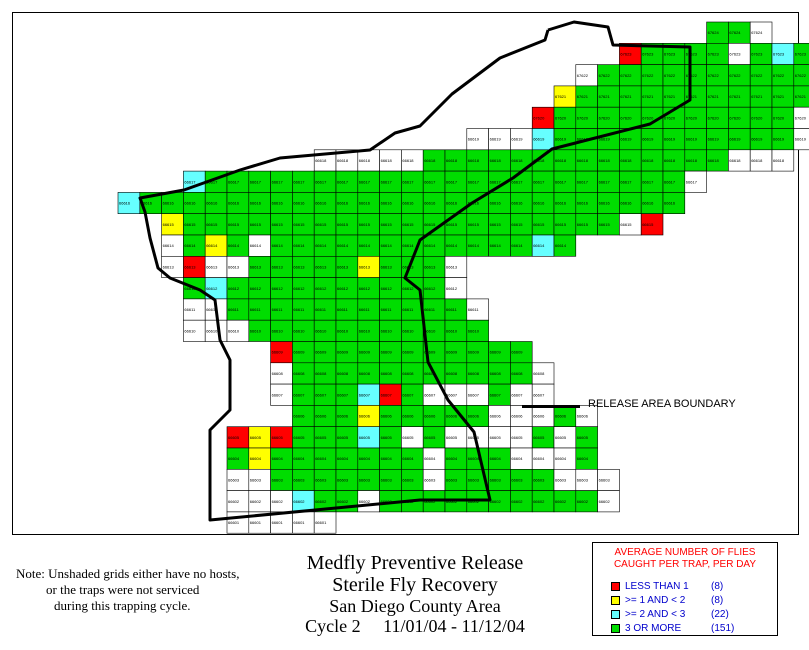  I want to click on boundary-legend-label: RELEASE AREA BOUNDARY, so click(662, 404).